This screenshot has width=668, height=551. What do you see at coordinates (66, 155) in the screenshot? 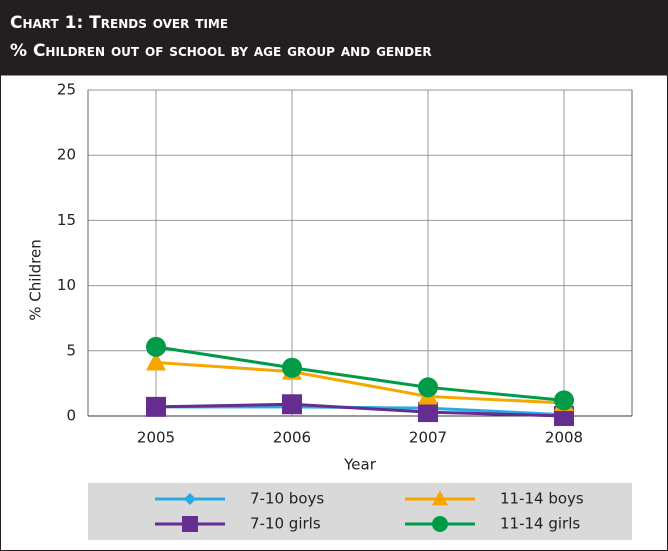
I see `y-tick-label: 20` at bounding box center [66, 155].